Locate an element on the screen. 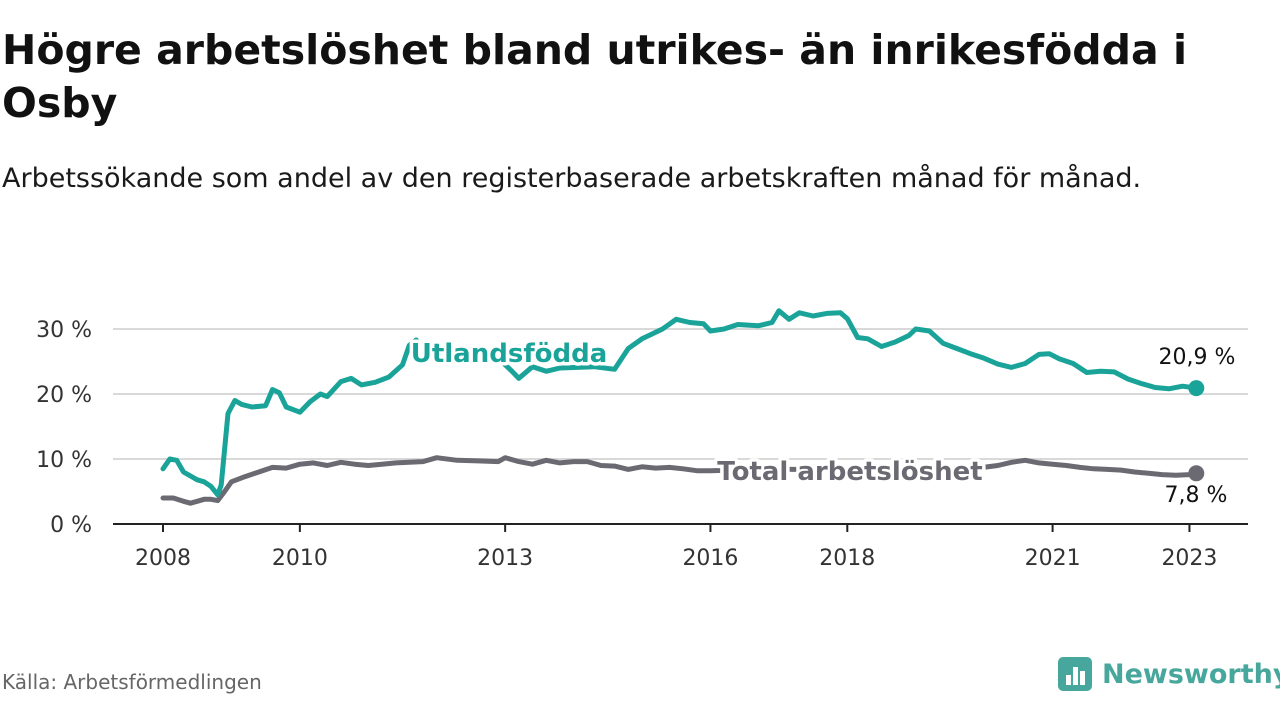 The width and height of the screenshot is (1280, 720). series-label-total-arbetsloshet: Total arbetslöshet is located at coordinates (849, 472).